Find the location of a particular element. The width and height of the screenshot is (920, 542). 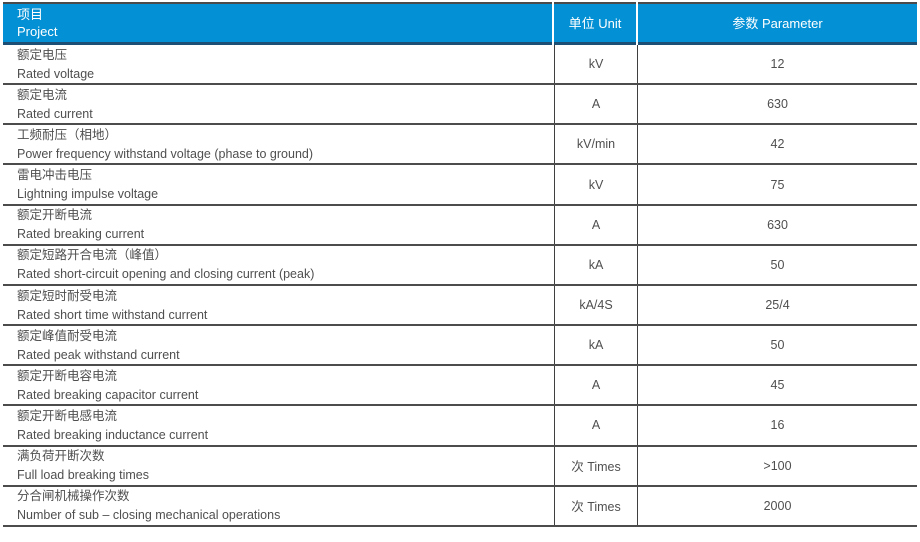

row-label-zh: 分合闸机械操作次数 is located at coordinates (73, 496).